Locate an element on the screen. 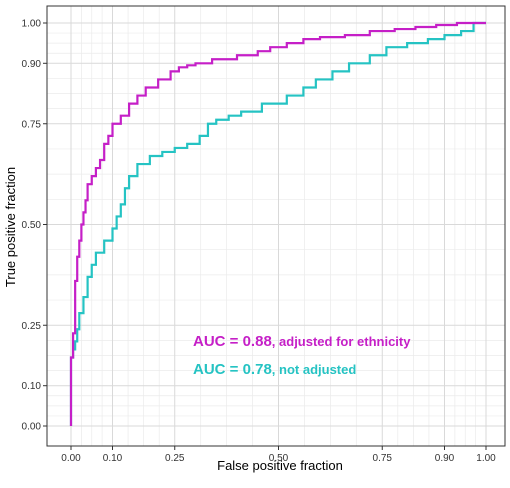  y-tick-label: 0.25 is located at coordinates (32, 326).